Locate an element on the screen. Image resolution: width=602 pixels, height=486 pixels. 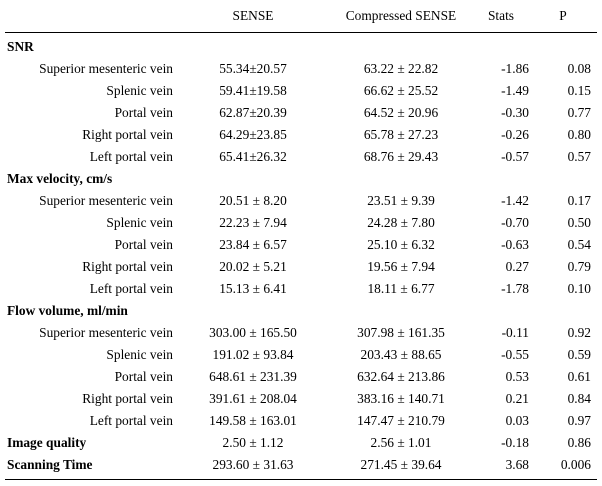
p-value: 0.92 is located at coordinates (579, 332).